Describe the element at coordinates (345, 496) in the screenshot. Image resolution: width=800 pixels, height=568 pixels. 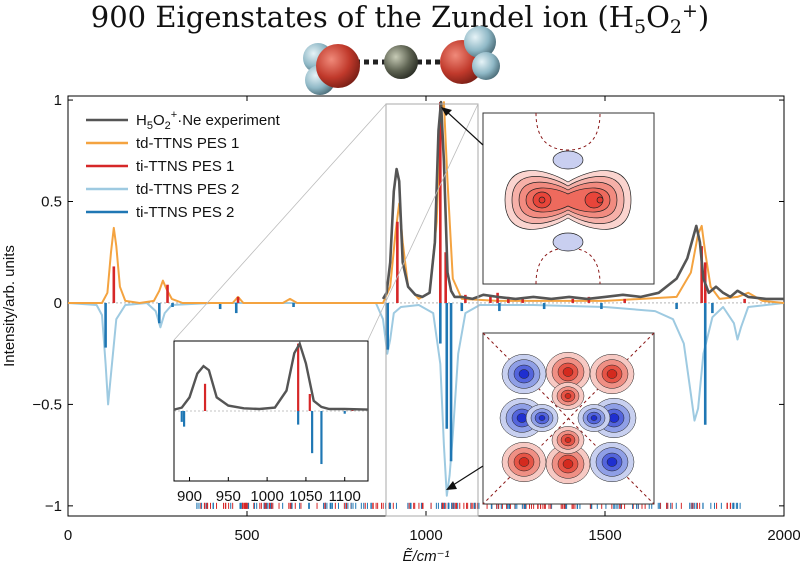
I see `inset-x-tick-label: 1100` at that location.